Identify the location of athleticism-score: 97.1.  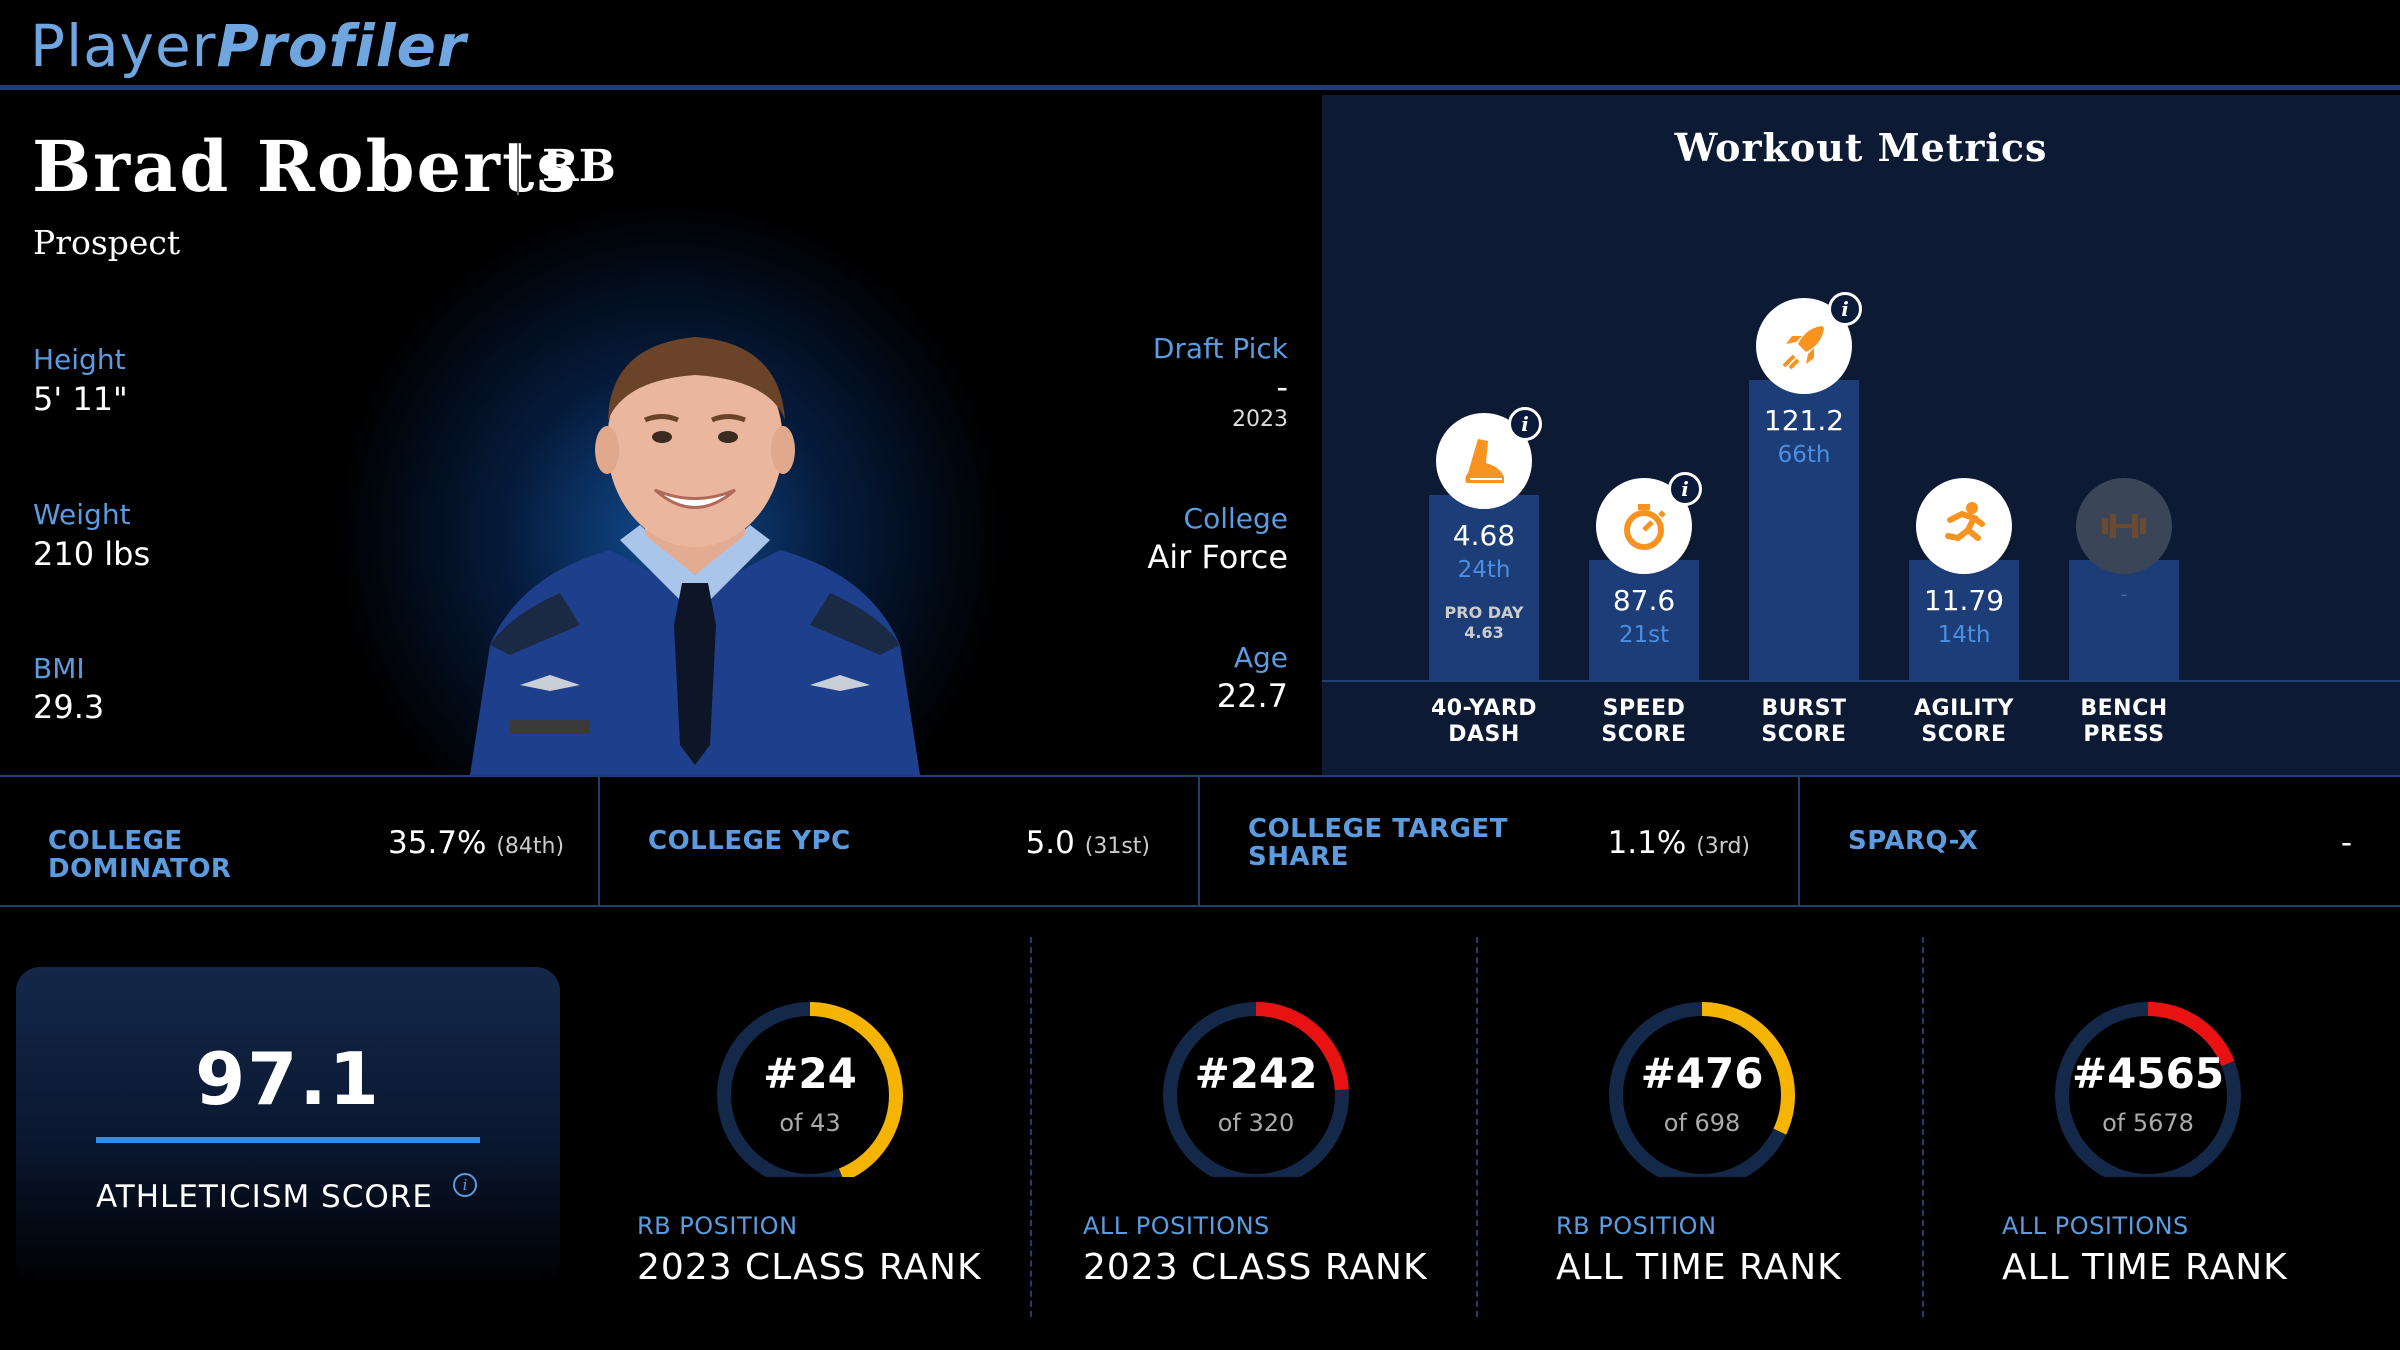
(288, 1079).